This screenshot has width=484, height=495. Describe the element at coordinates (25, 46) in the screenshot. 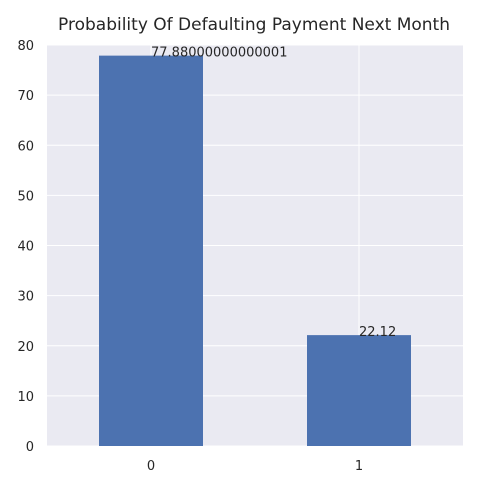

I see `y-tick-label: 80` at that location.